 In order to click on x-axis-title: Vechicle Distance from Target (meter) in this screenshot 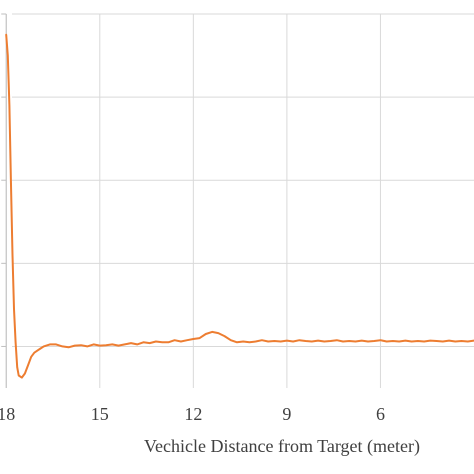, I will do `click(282, 446)`.